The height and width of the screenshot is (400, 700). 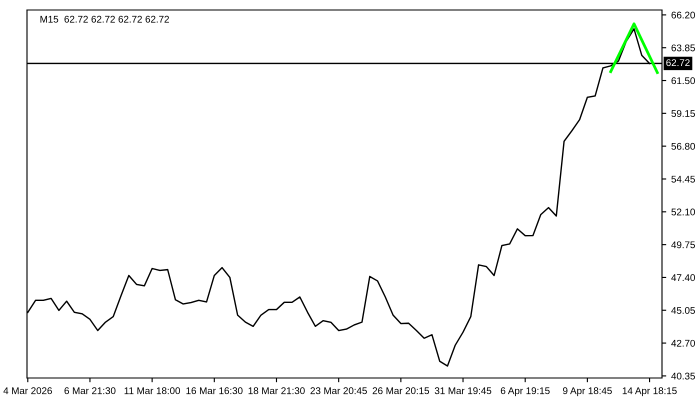 I want to click on x-tick-label: 9 Apr 18:45, so click(x=587, y=391).